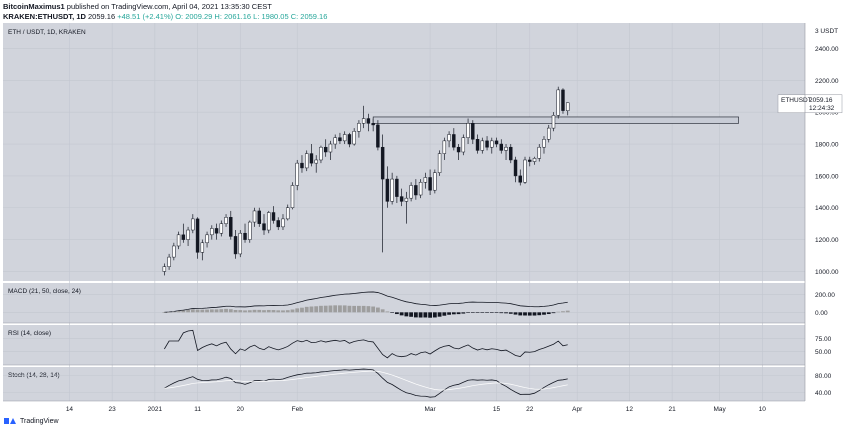 The height and width of the screenshot is (428, 850). I want to click on footer: TradingView, so click(31, 421).